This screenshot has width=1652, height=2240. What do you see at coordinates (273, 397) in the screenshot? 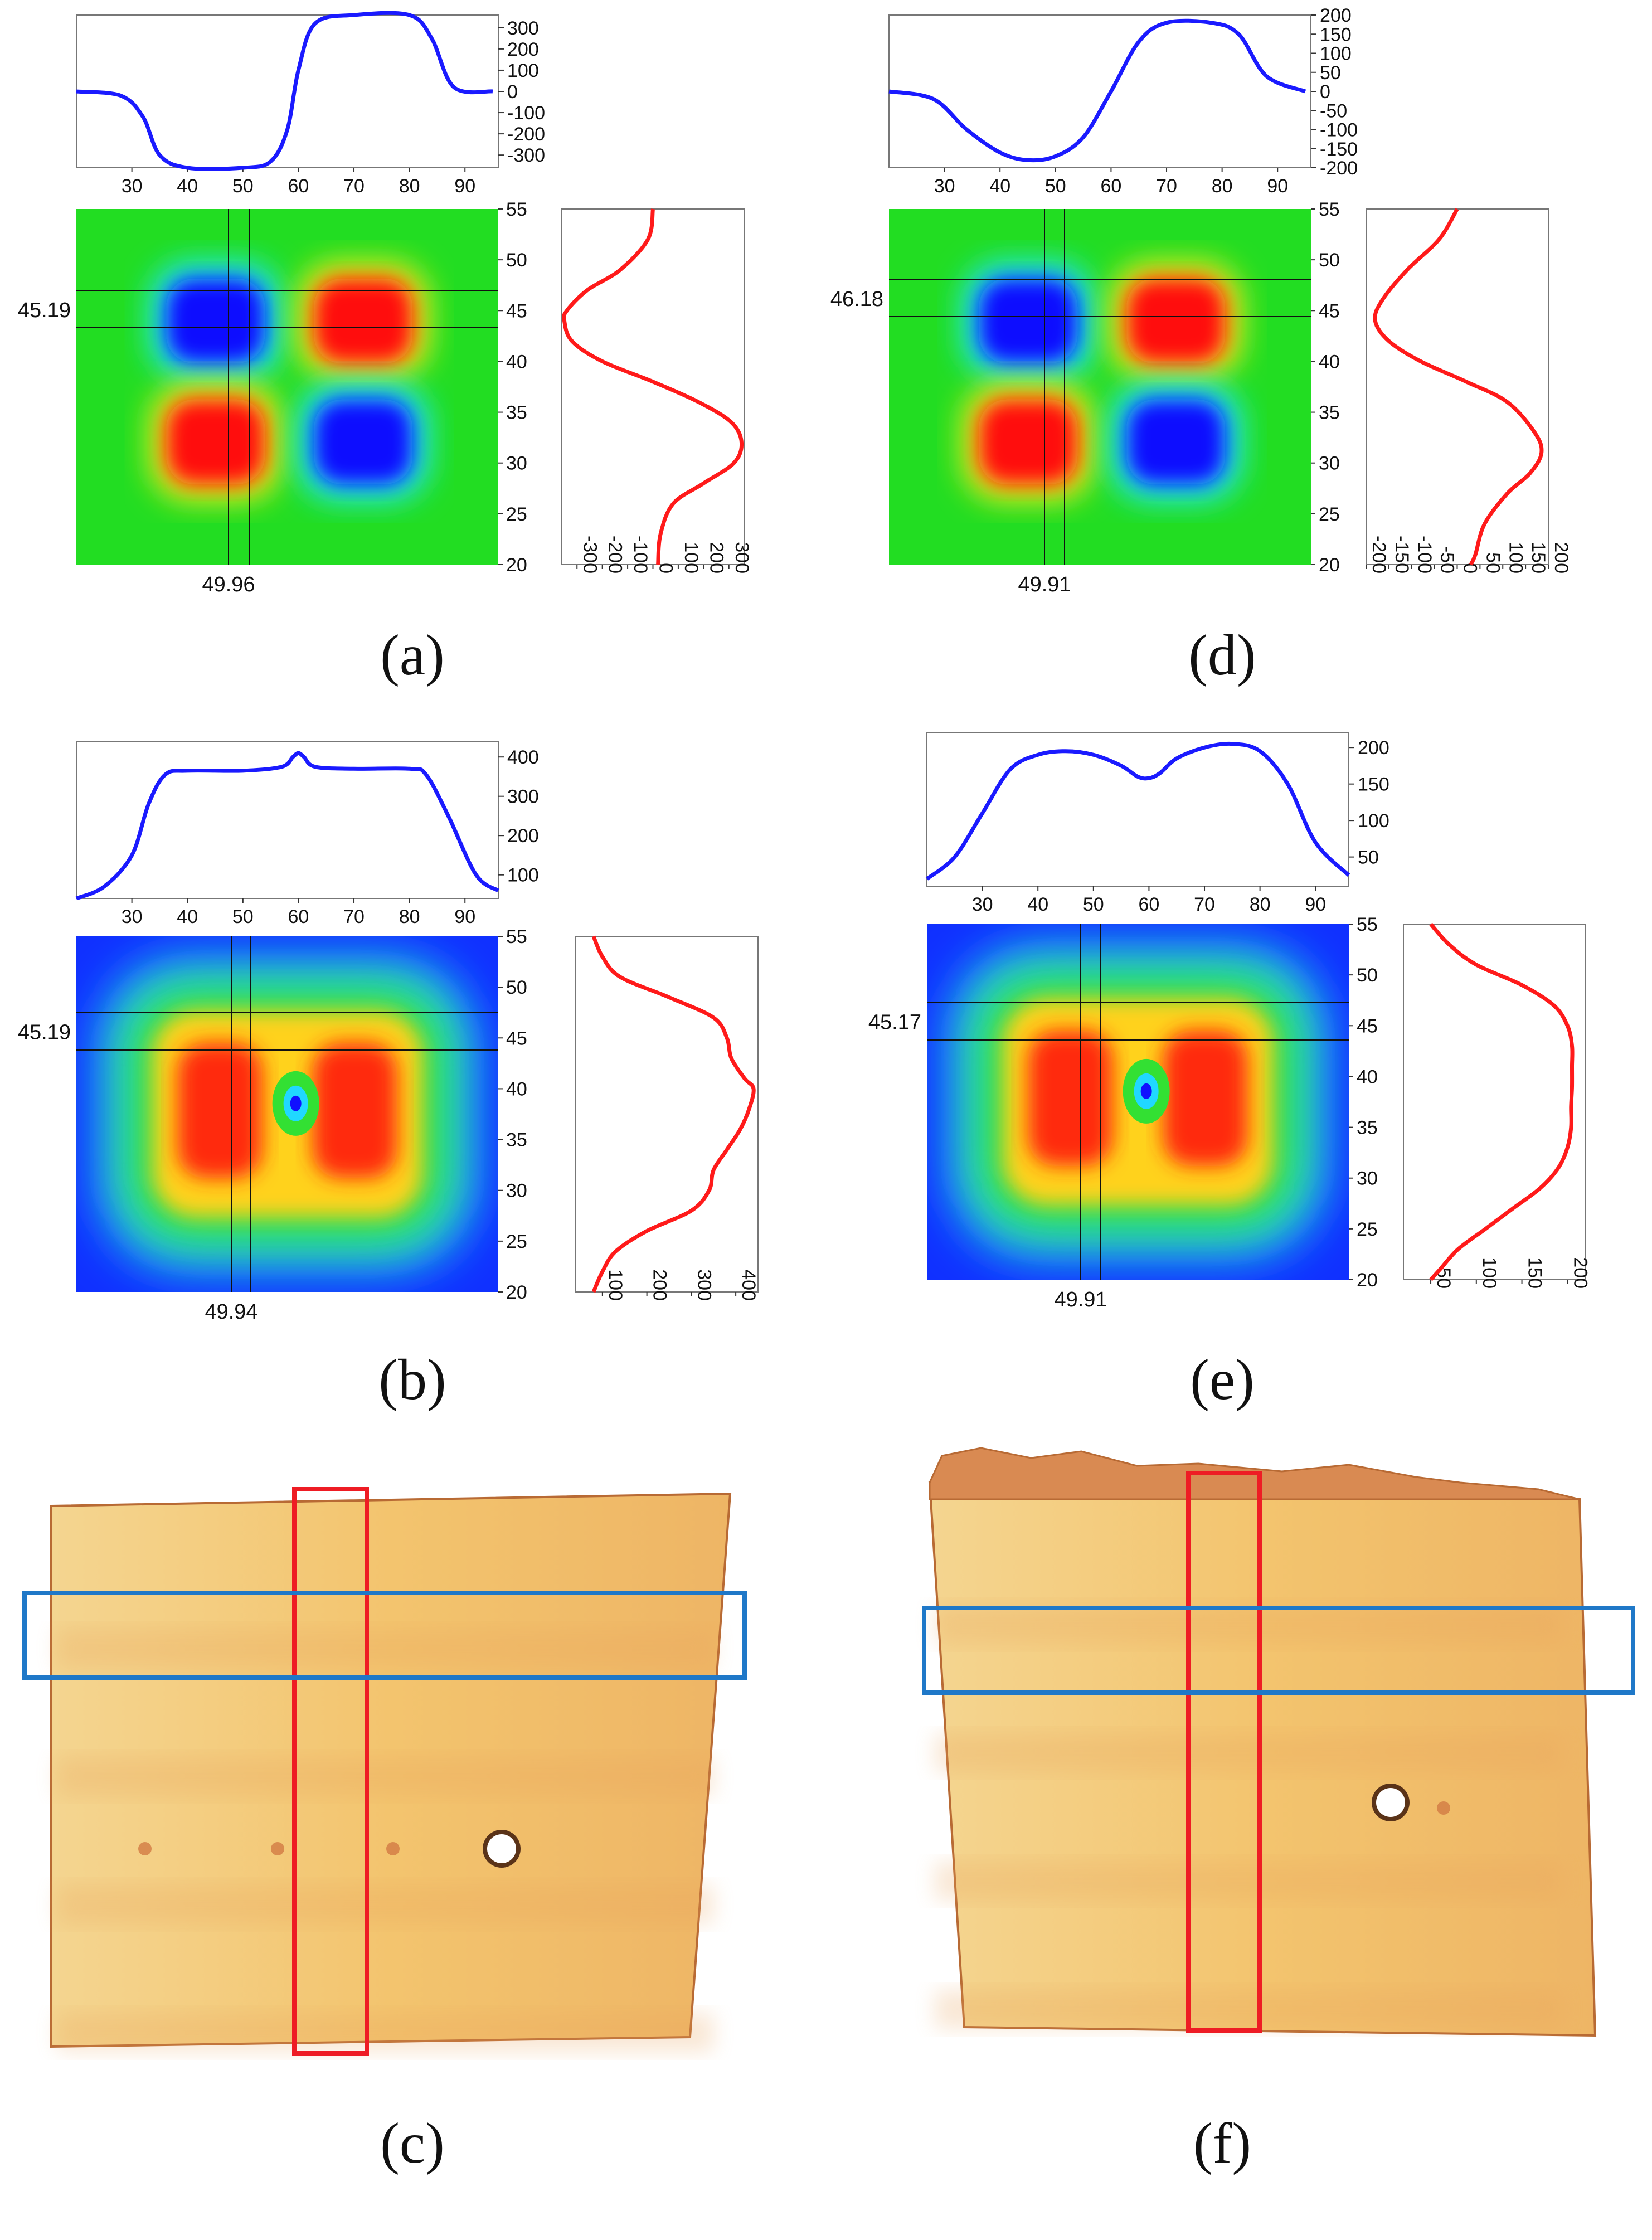
I see `map-a: 55 50 45 40 35 30 25 20 45.19 49.96` at bounding box center [273, 397].